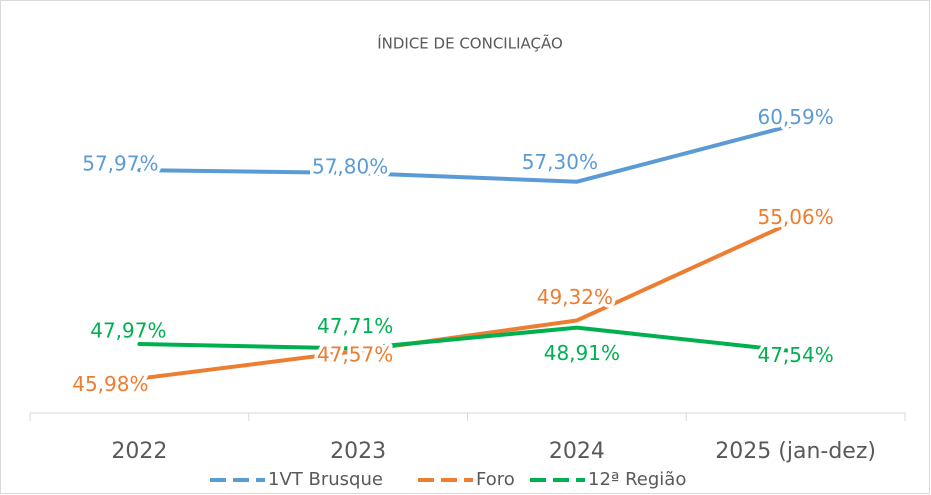 This screenshot has width=931, height=495. Describe the element at coordinates (128, 330) in the screenshot. I see `data-label: 47,97%` at that location.